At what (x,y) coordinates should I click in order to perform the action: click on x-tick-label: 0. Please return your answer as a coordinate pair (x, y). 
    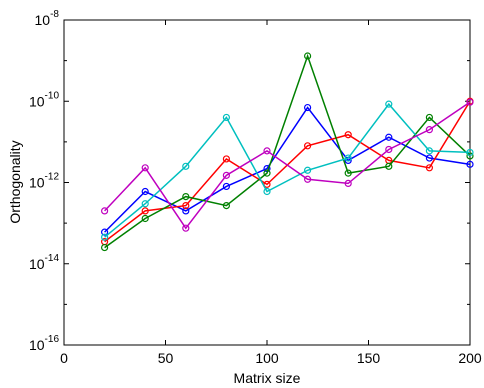
    Looking at the image, I should click on (64, 358).